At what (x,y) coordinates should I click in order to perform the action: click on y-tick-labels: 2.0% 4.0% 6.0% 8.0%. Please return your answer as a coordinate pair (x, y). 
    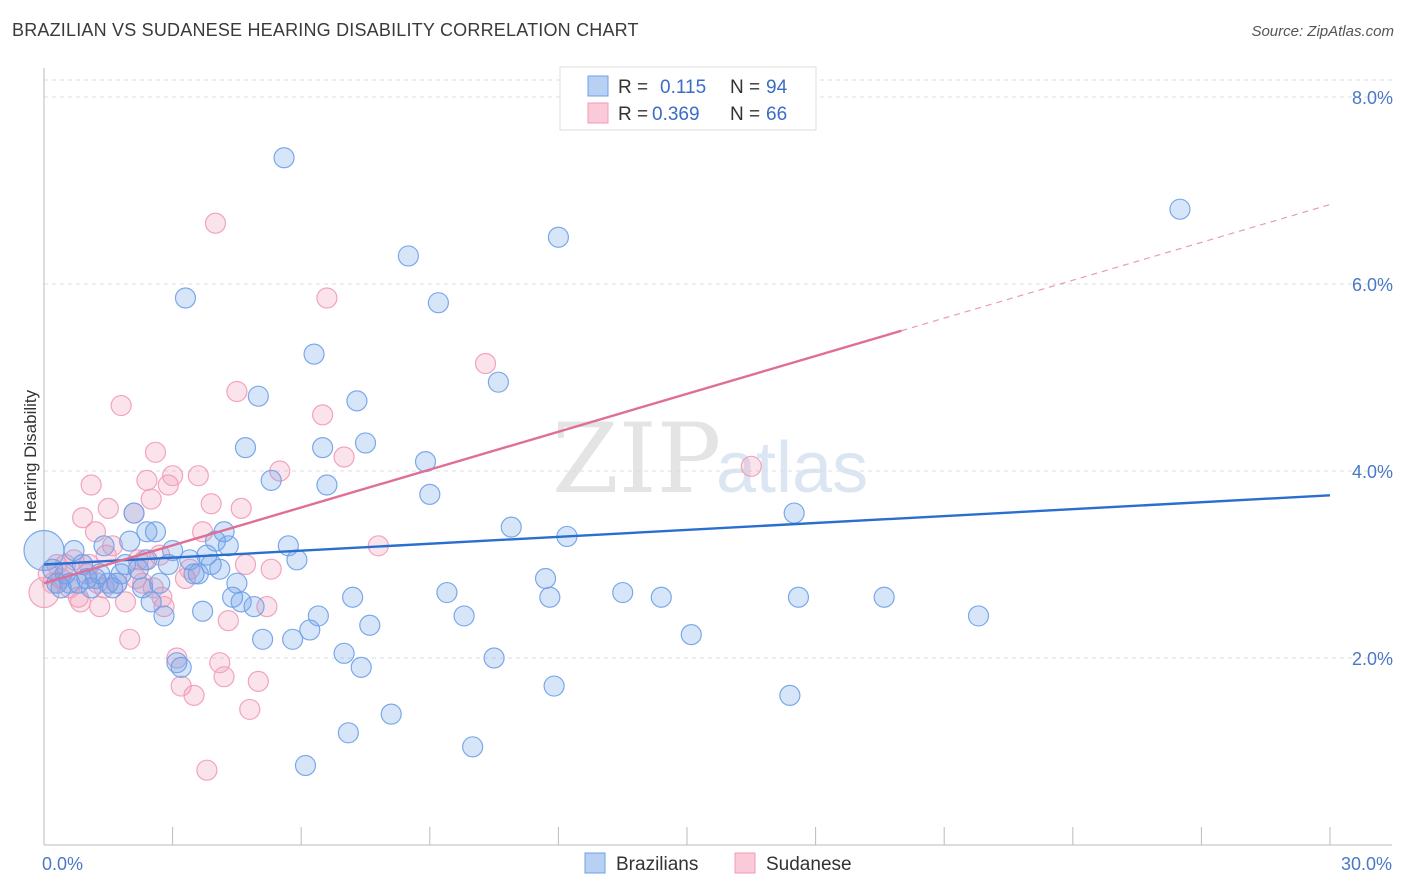
    Looking at the image, I should click on (1372, 378).